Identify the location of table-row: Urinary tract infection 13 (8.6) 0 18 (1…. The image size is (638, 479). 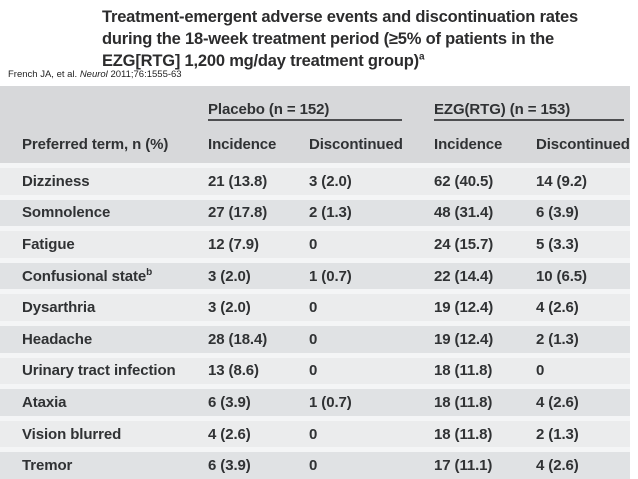
(315, 368).